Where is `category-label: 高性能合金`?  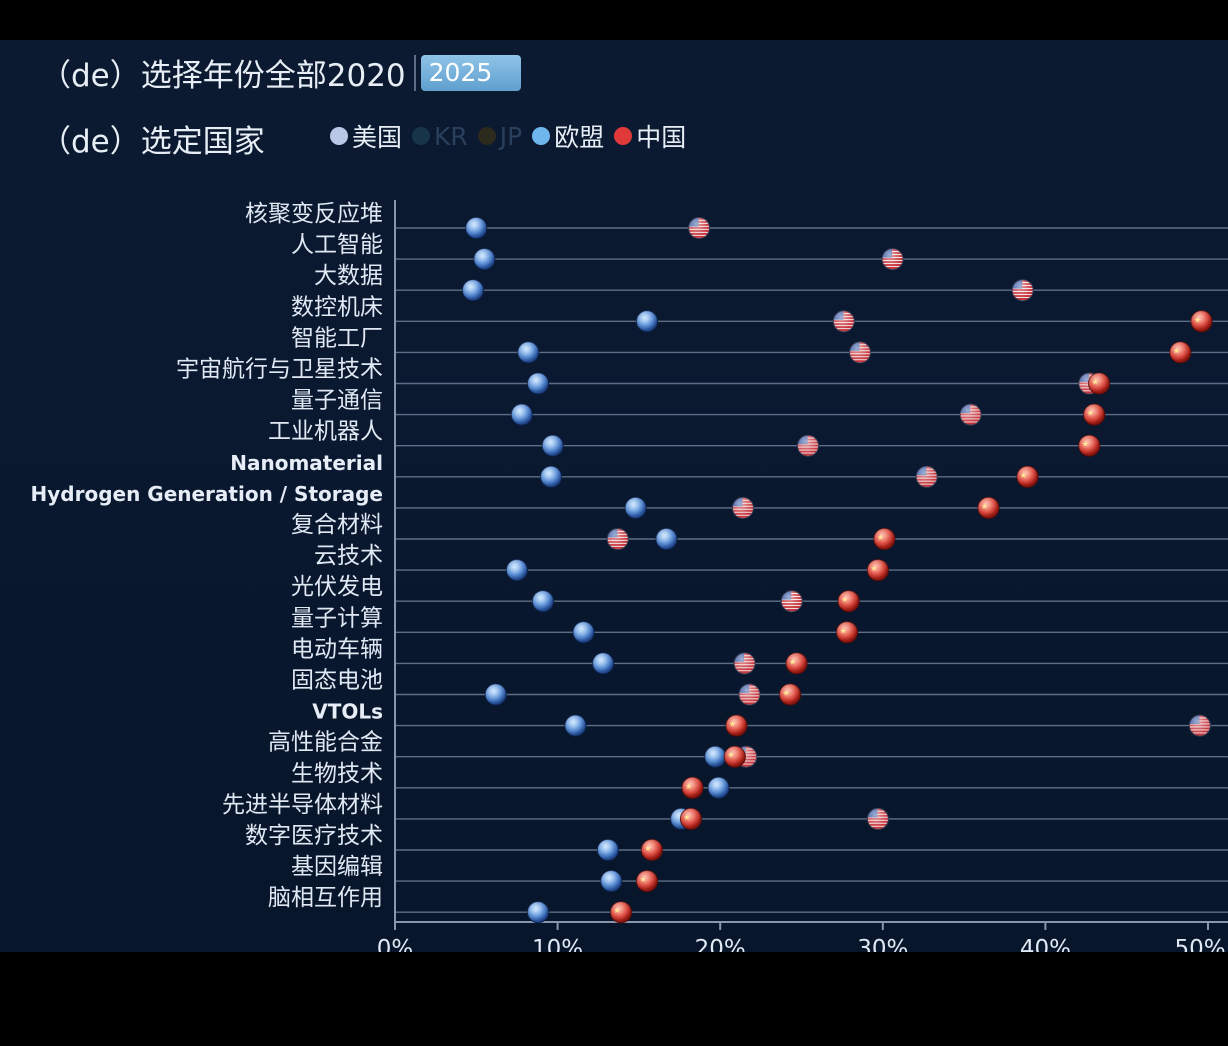 category-label: 高性能合金 is located at coordinates (325, 743).